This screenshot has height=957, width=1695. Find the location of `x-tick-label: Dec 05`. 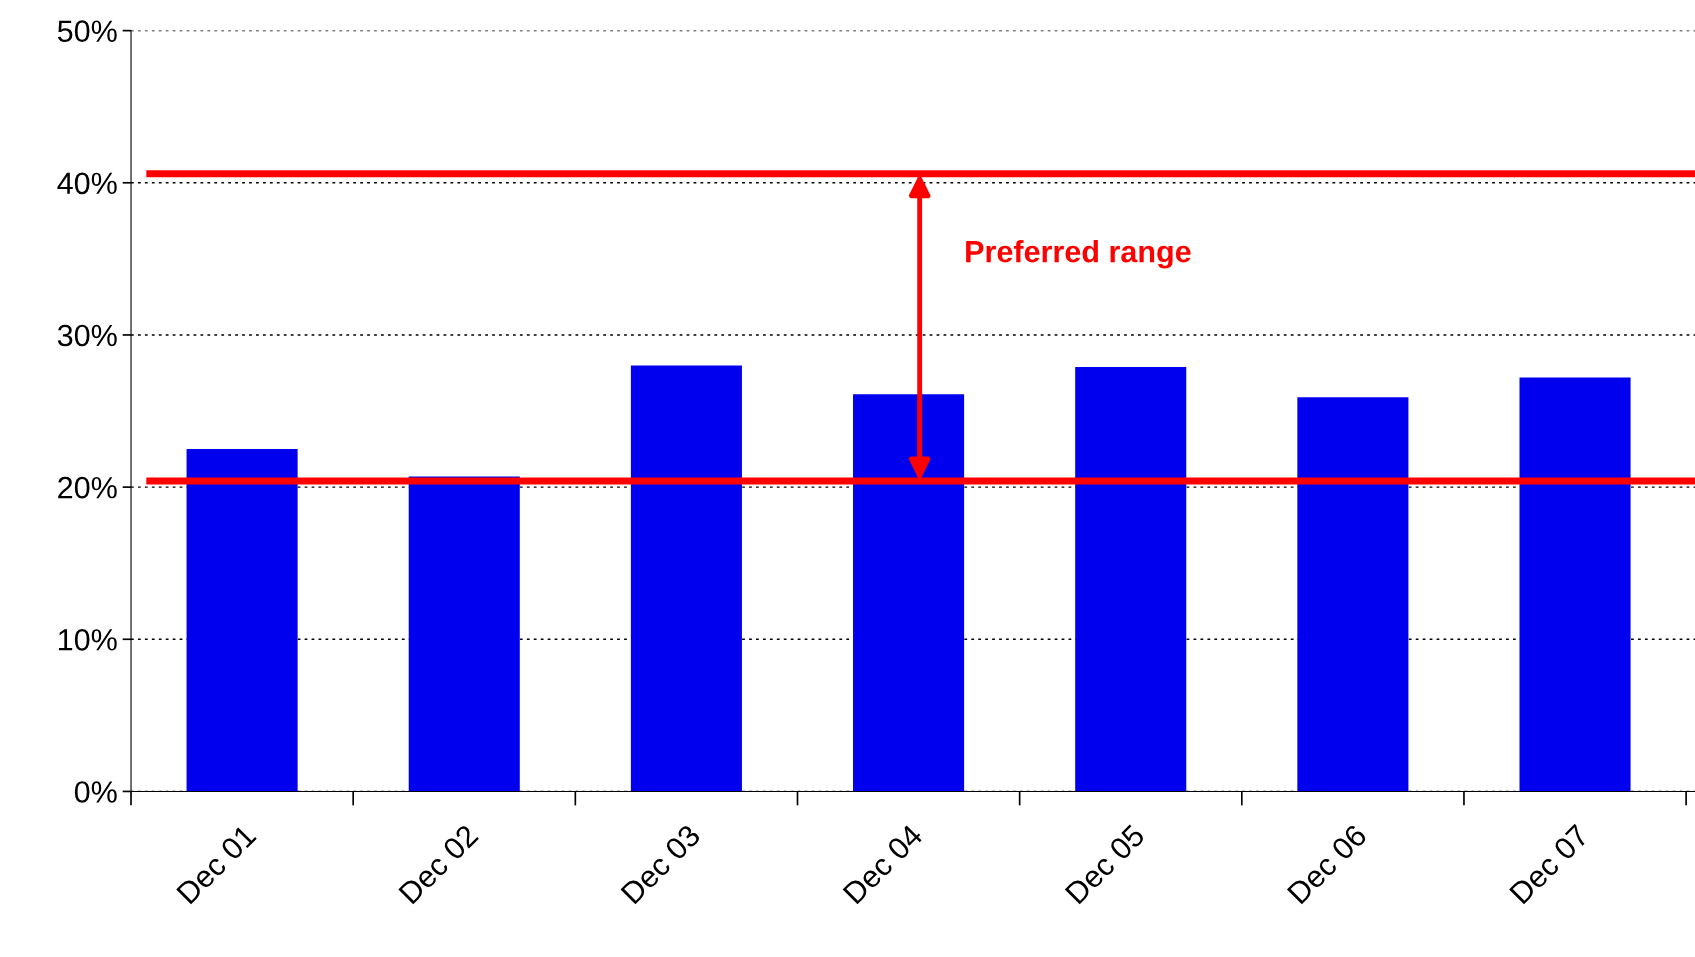

x-tick-label: Dec 05 is located at coordinates (1105, 864).